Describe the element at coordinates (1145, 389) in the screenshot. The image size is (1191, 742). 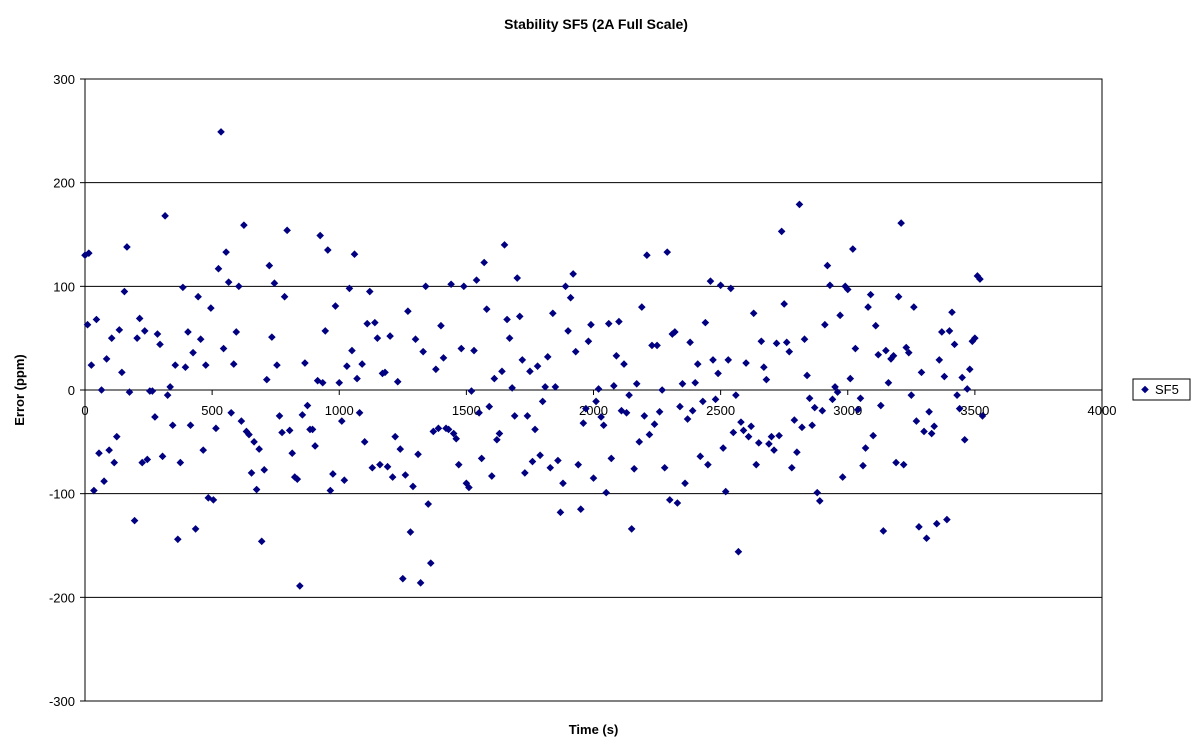
I see `legend-marker-sf5` at that location.